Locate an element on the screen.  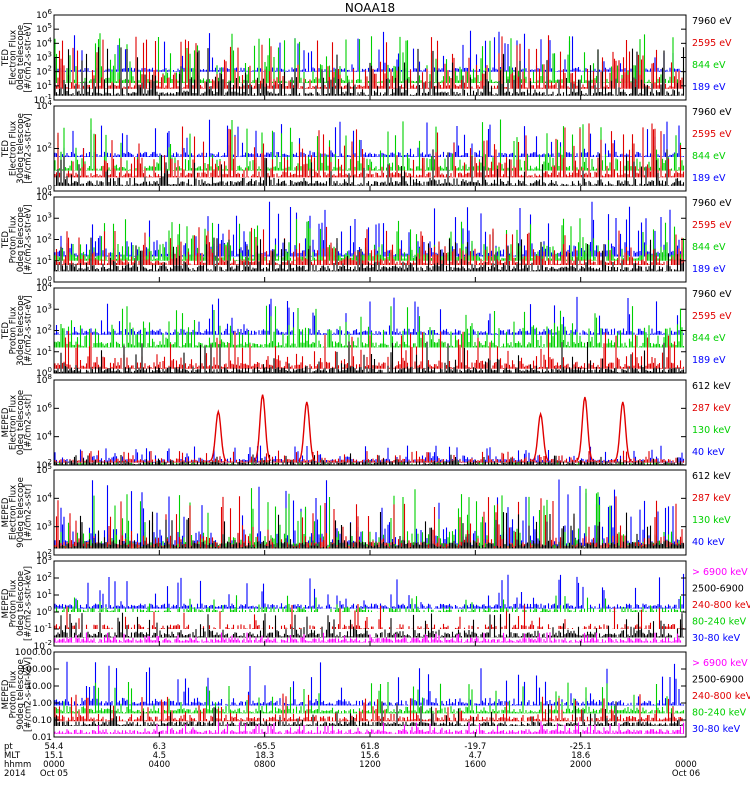
panel-6-ylabel-line-1: MEPED is located at coordinates (6, 512).